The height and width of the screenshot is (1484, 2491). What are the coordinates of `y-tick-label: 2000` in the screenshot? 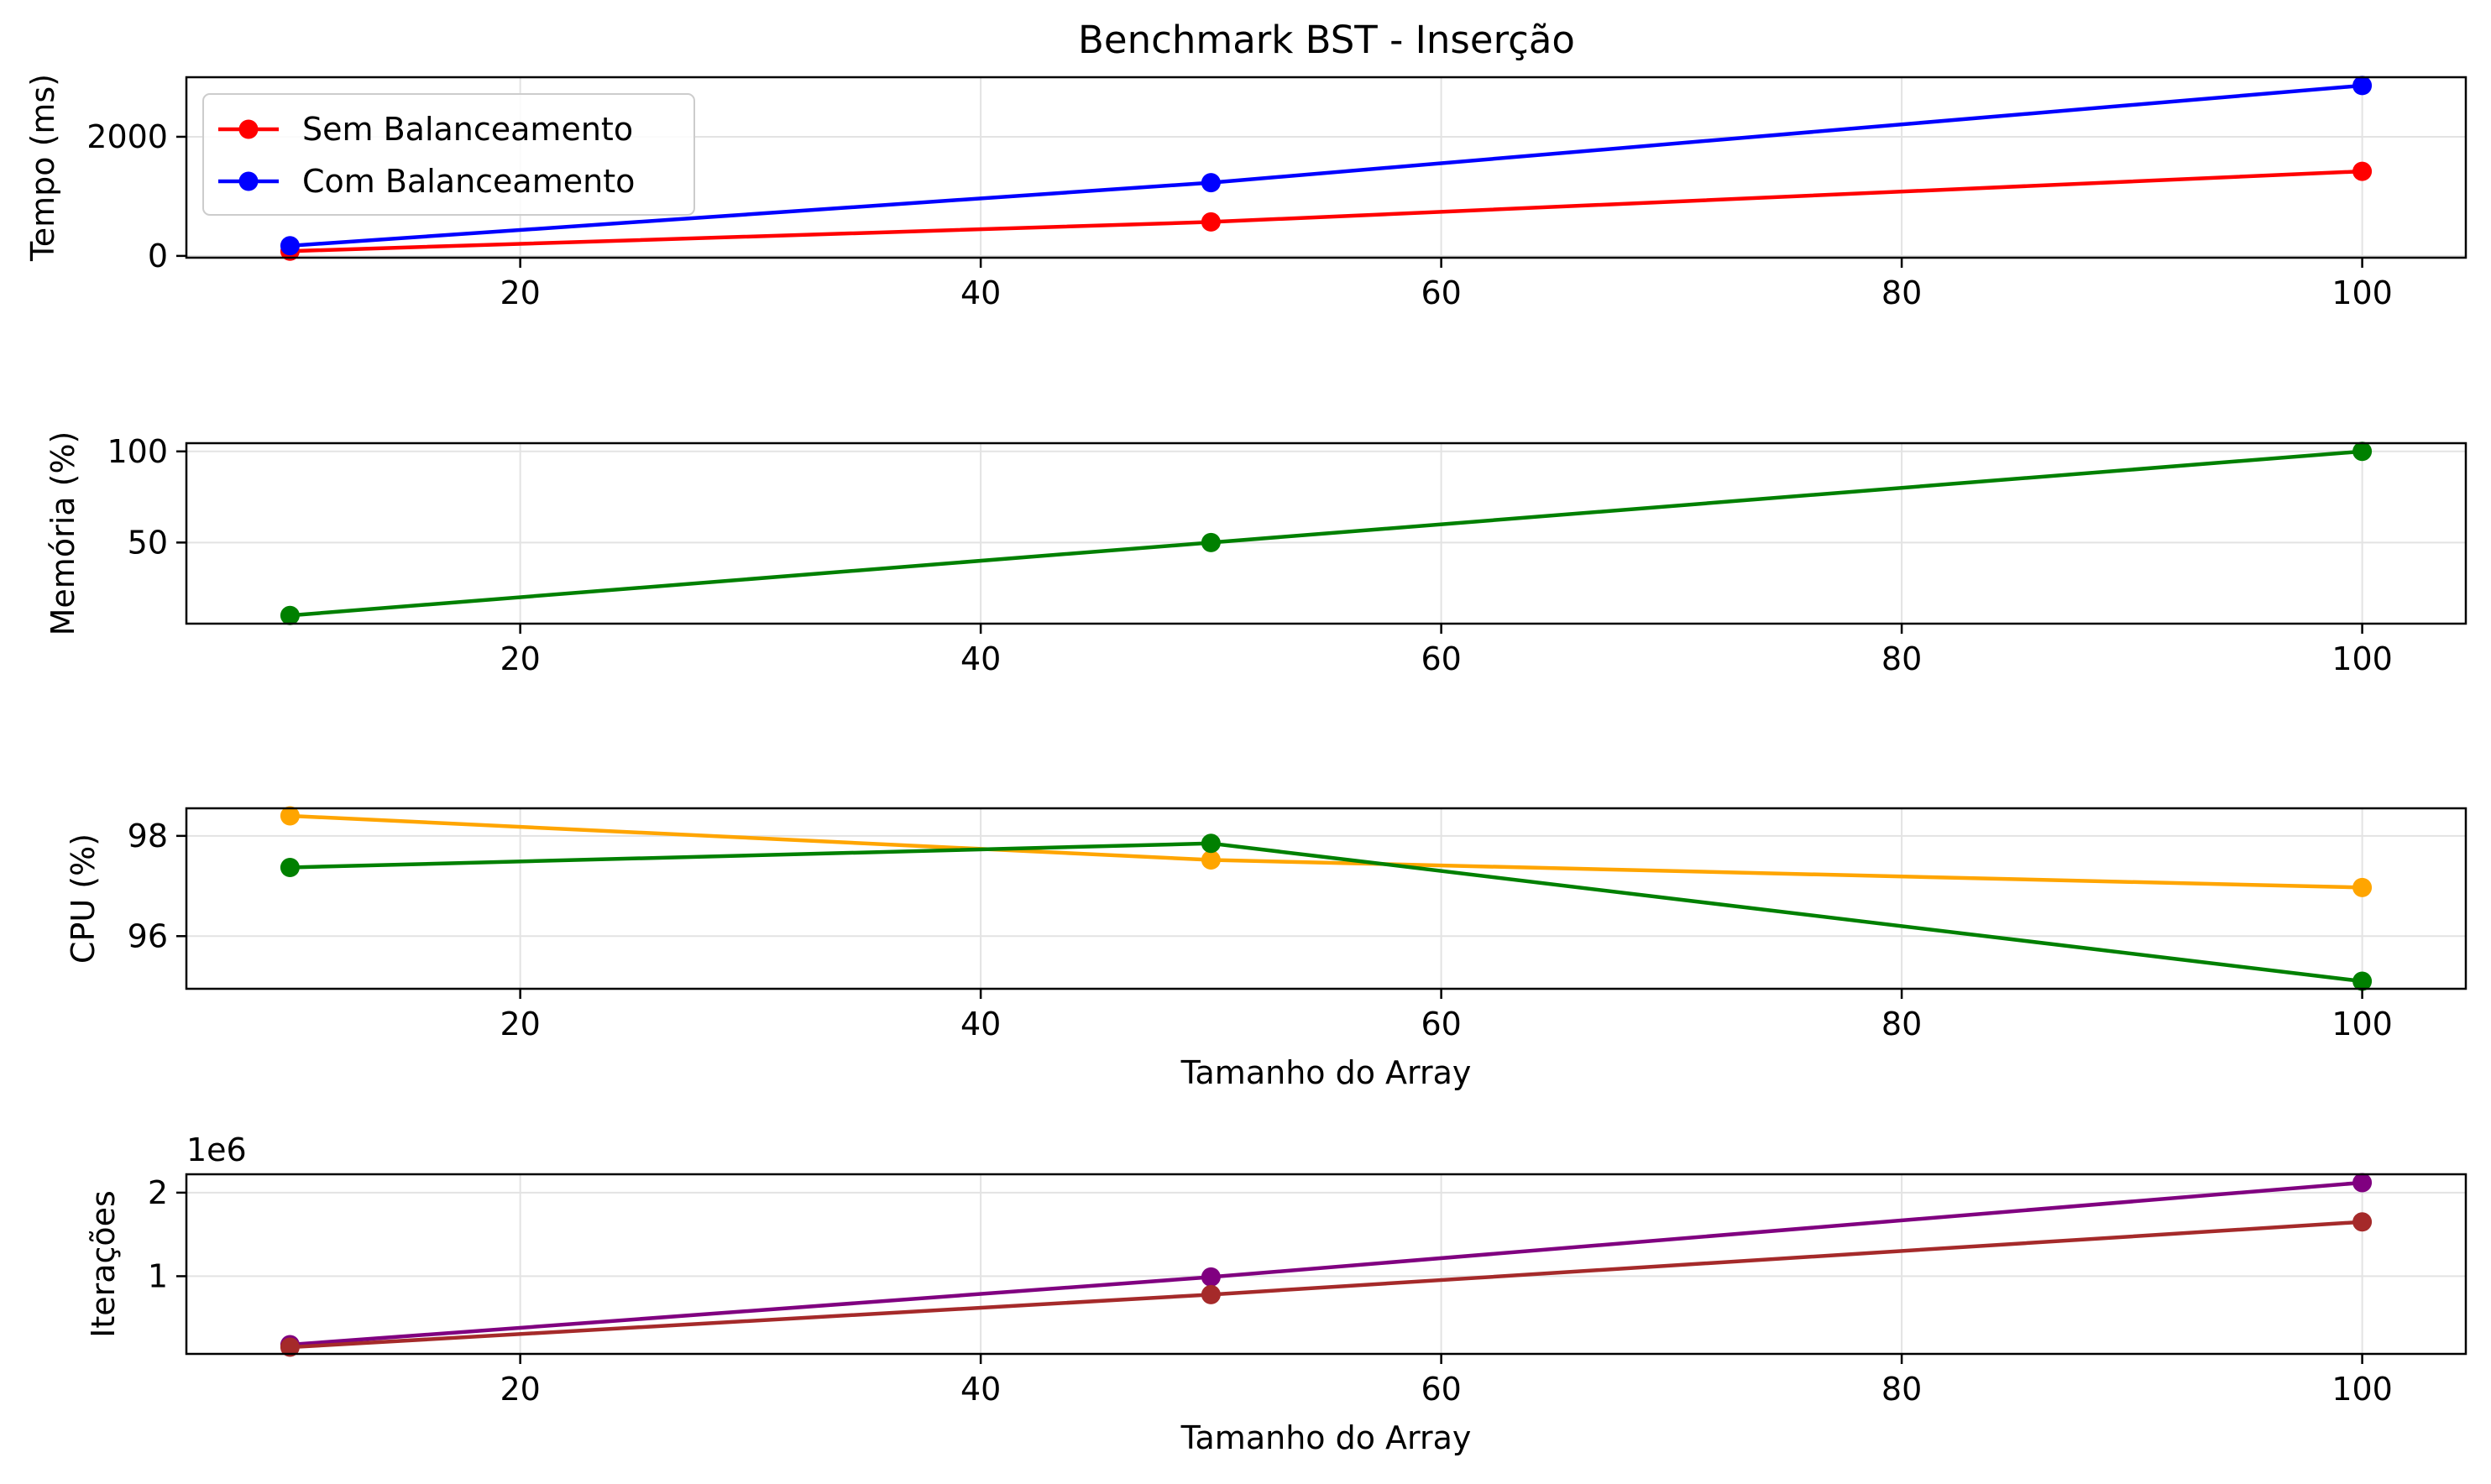 It's located at (127, 136).